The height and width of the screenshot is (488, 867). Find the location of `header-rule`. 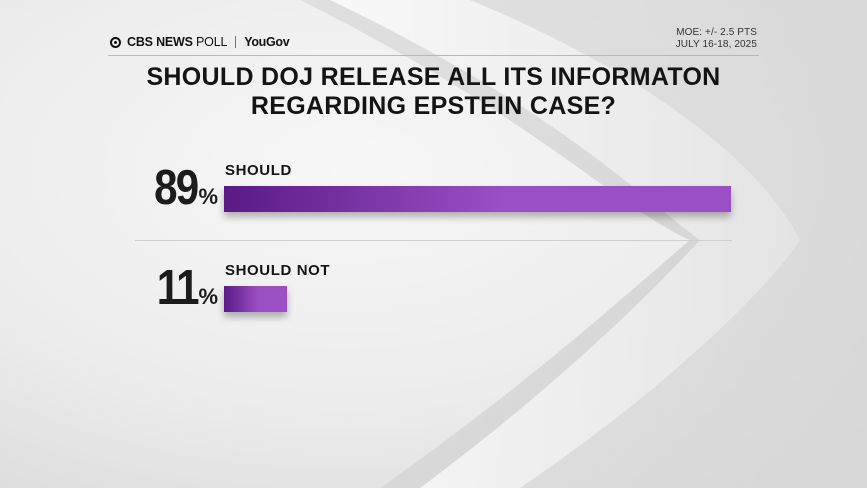

header-rule is located at coordinates (433, 55).